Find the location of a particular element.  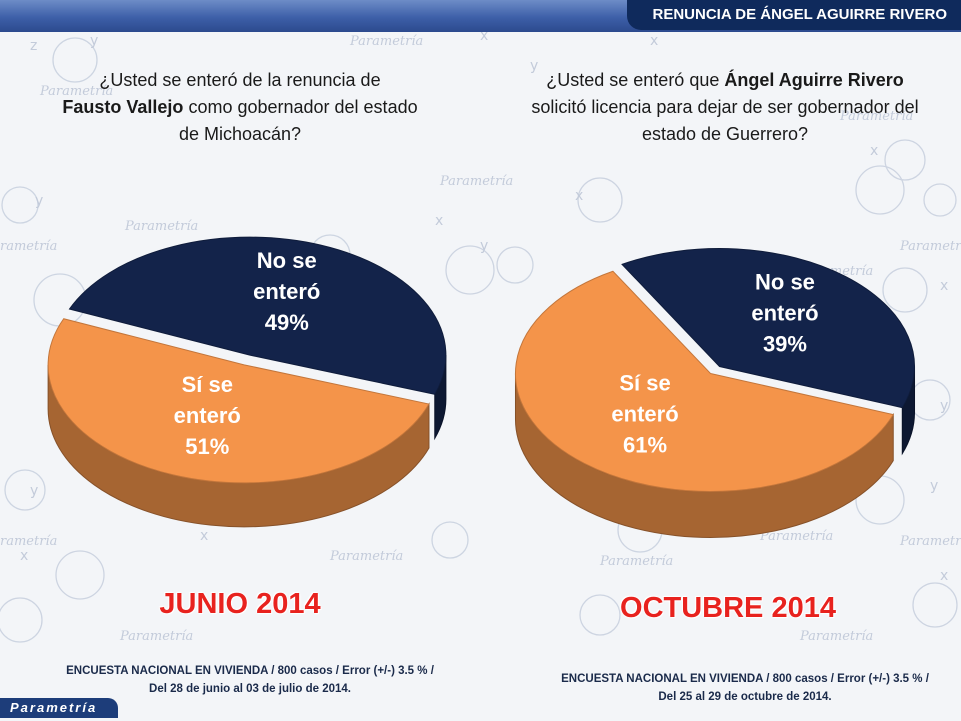

footnote-left-line2: Del 28 de junio al 03 de julio de 2014. is located at coordinates (250, 689).